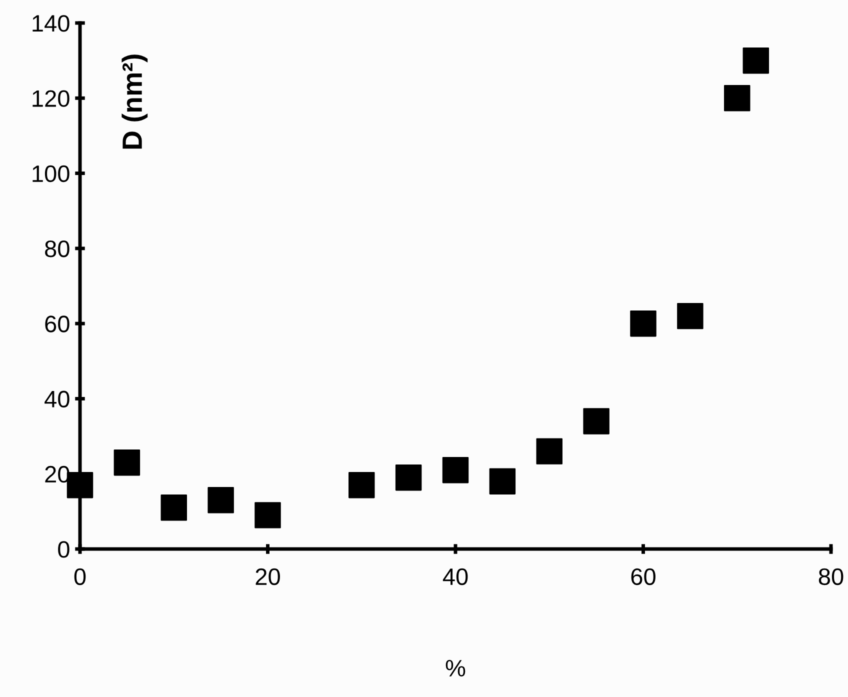 This screenshot has height=697, width=848. What do you see at coordinates (51, 173) in the screenshot?
I see `y-tick-label: 100` at bounding box center [51, 173].